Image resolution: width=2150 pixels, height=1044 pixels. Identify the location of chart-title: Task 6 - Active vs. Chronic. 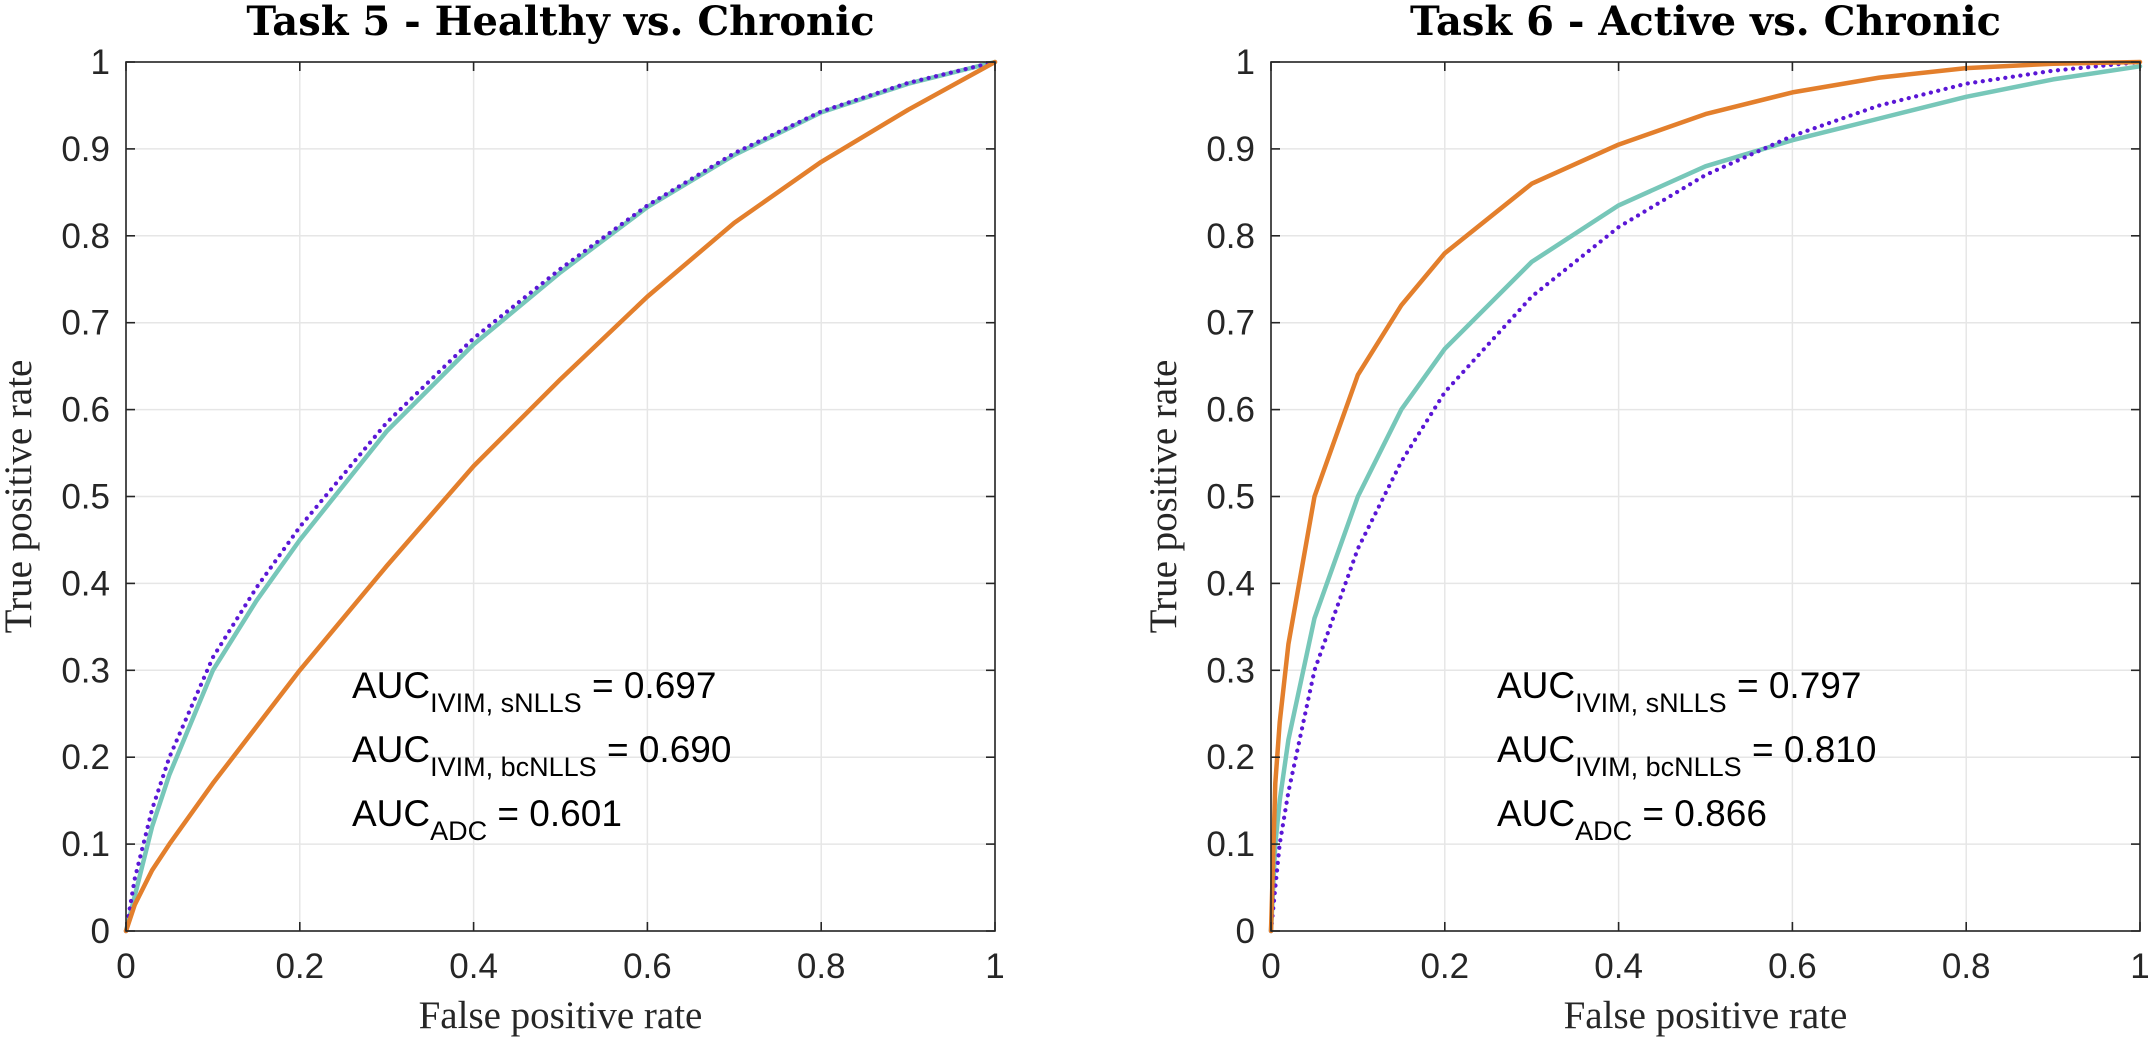
(1705, 22).